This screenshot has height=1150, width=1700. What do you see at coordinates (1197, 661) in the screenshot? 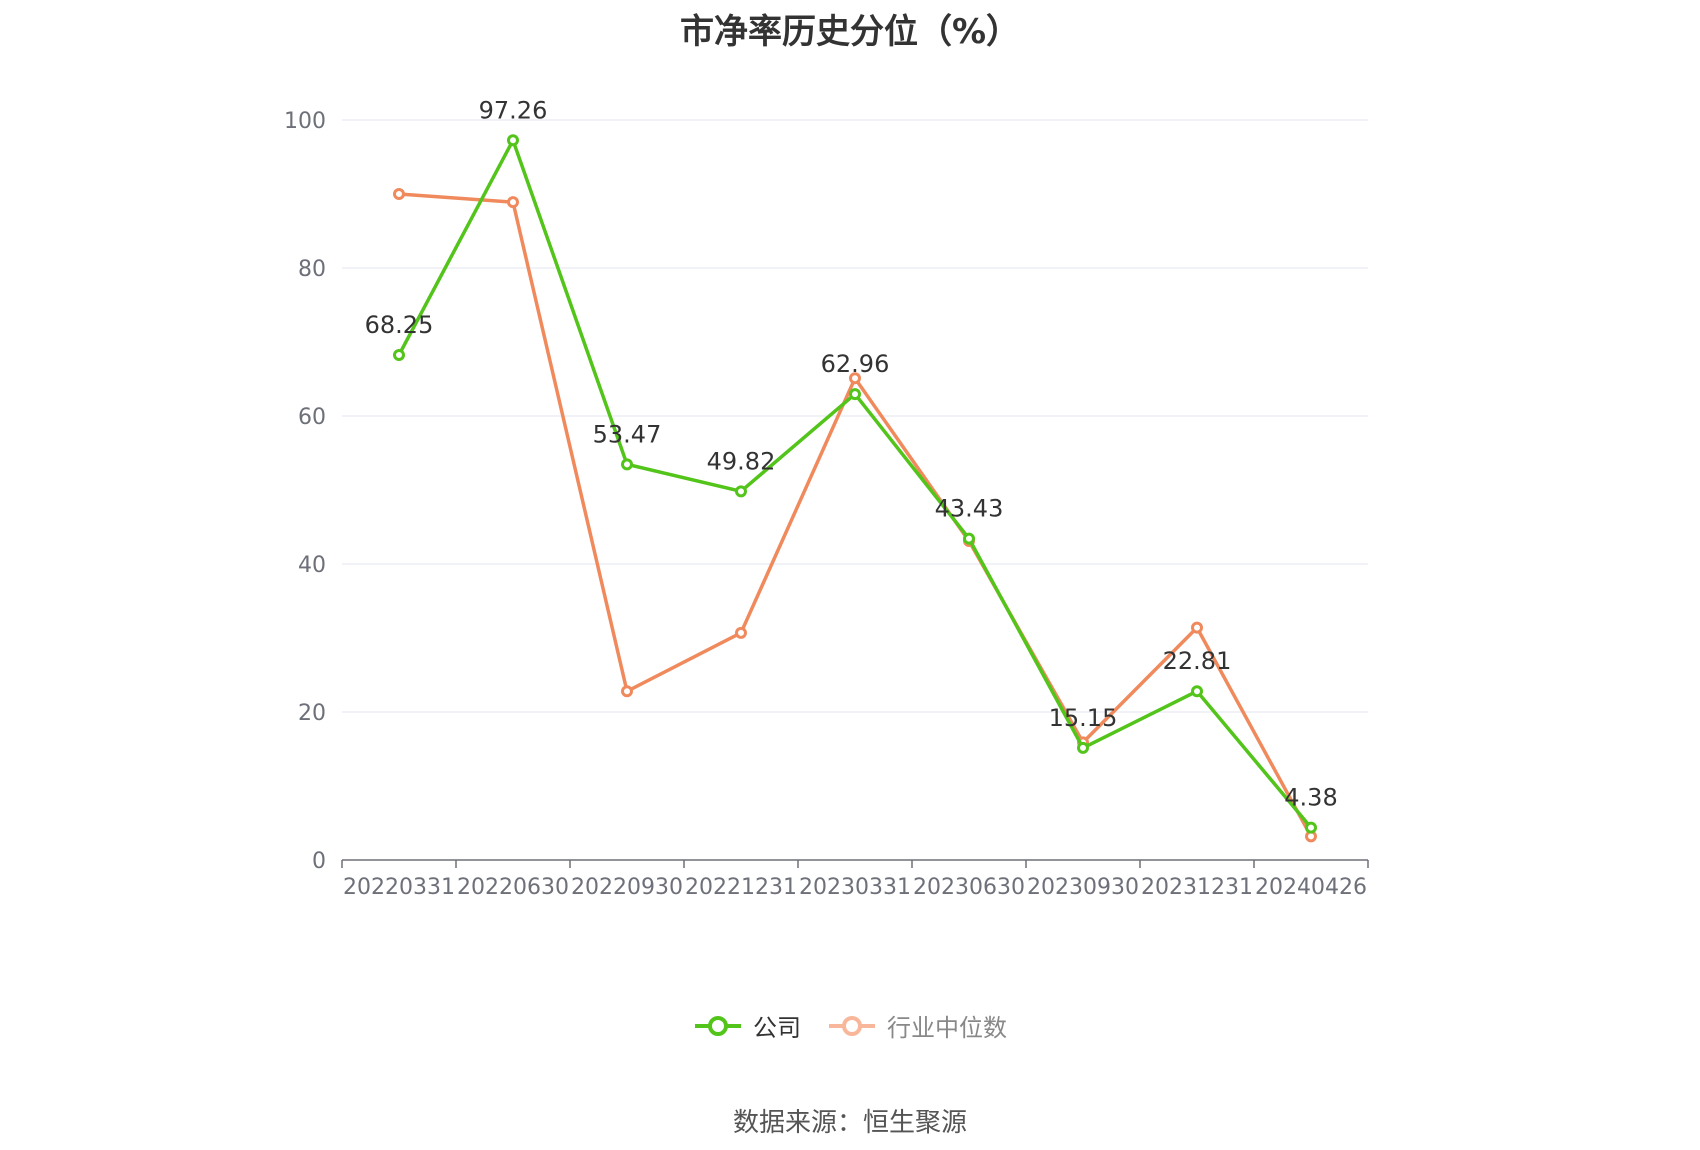
I see `data-label: 22.81` at bounding box center [1197, 661].